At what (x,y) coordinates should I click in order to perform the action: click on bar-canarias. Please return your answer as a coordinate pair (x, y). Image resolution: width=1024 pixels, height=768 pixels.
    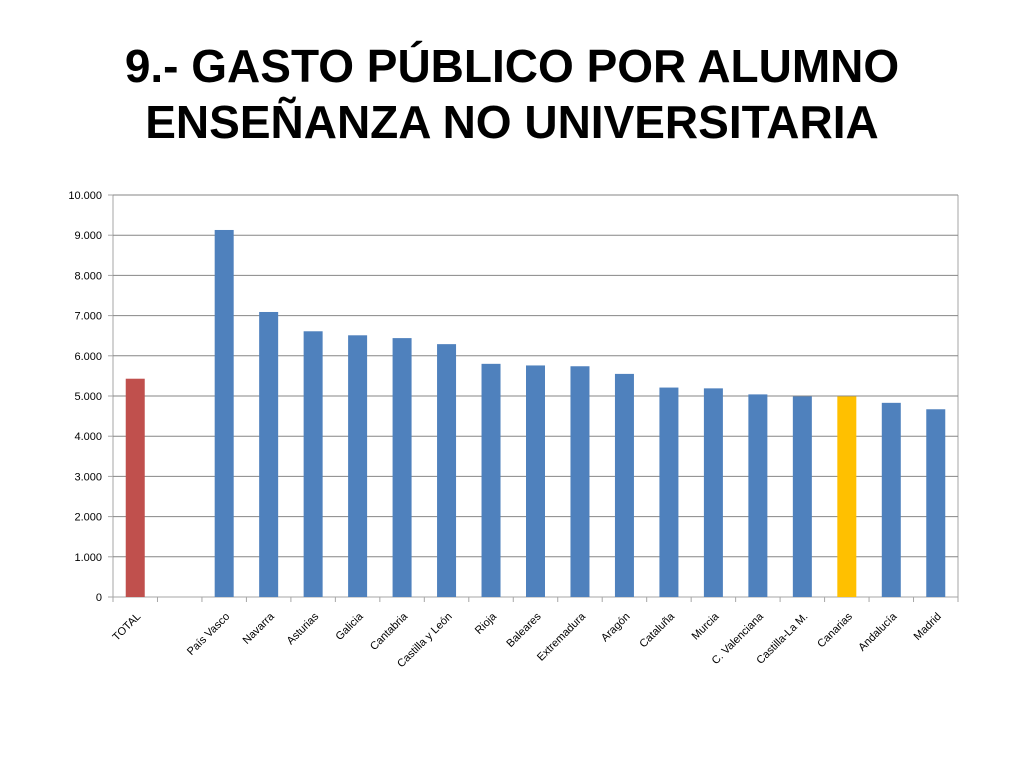
    Looking at the image, I should click on (847, 496).